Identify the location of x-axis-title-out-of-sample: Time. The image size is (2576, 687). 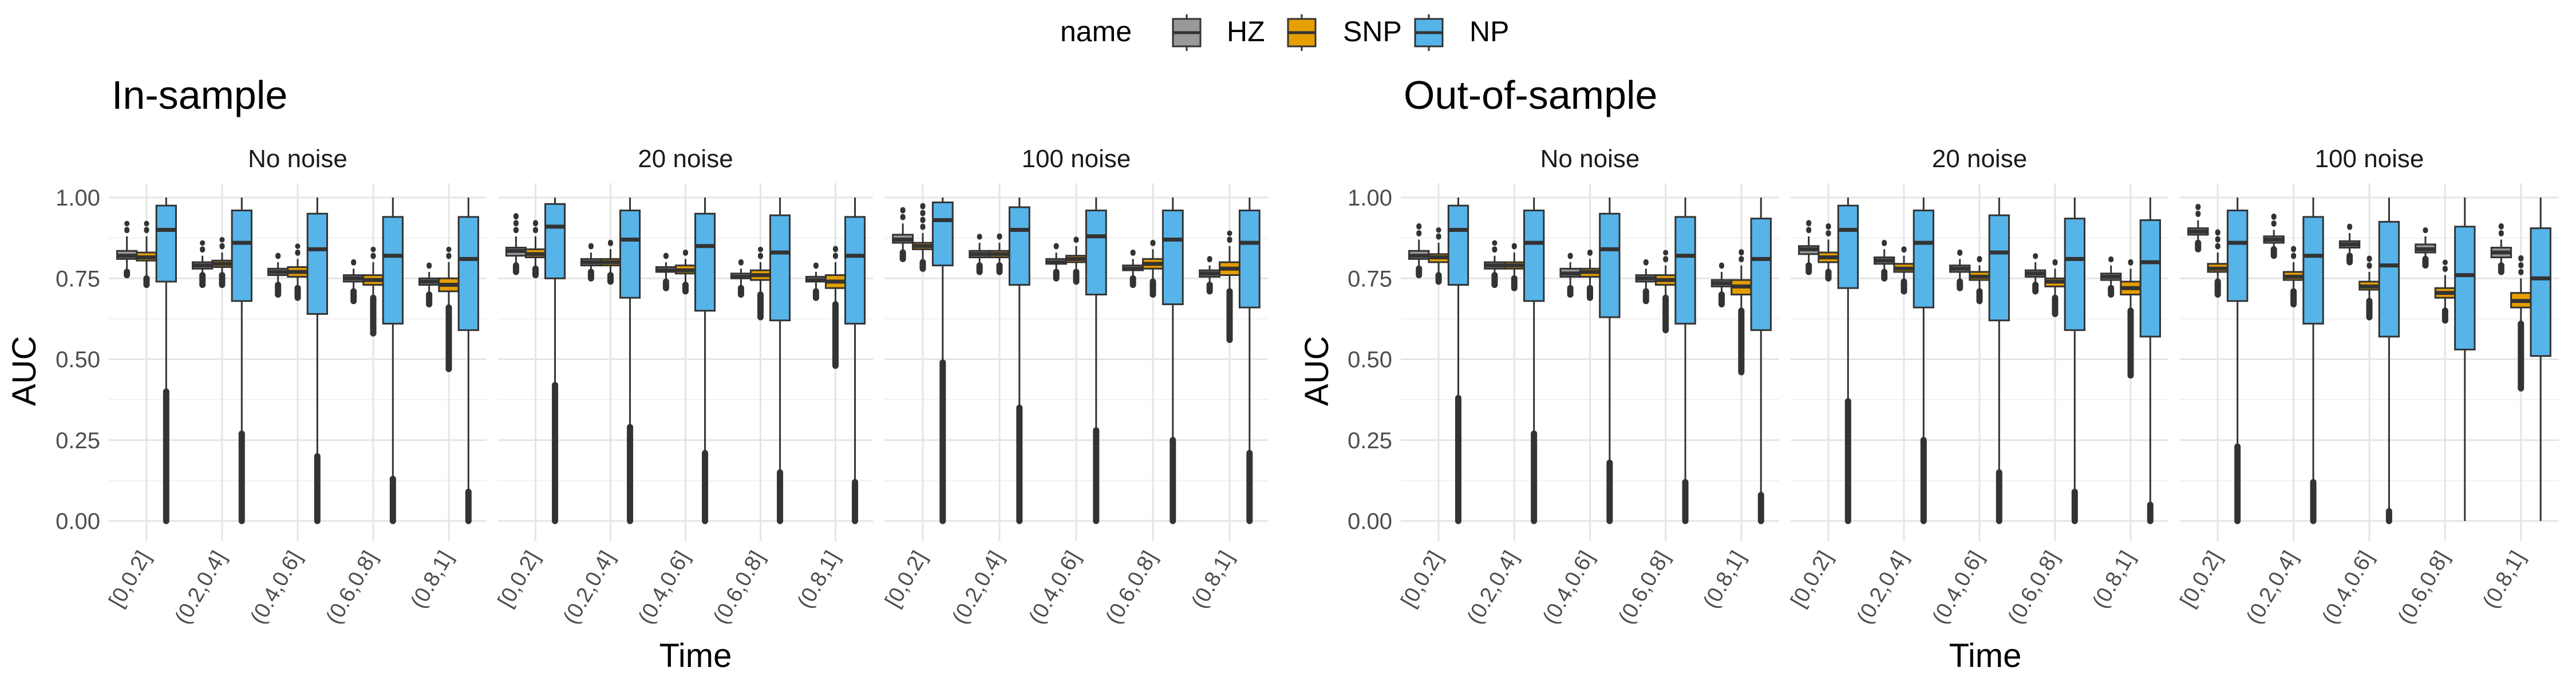
(1985, 656).